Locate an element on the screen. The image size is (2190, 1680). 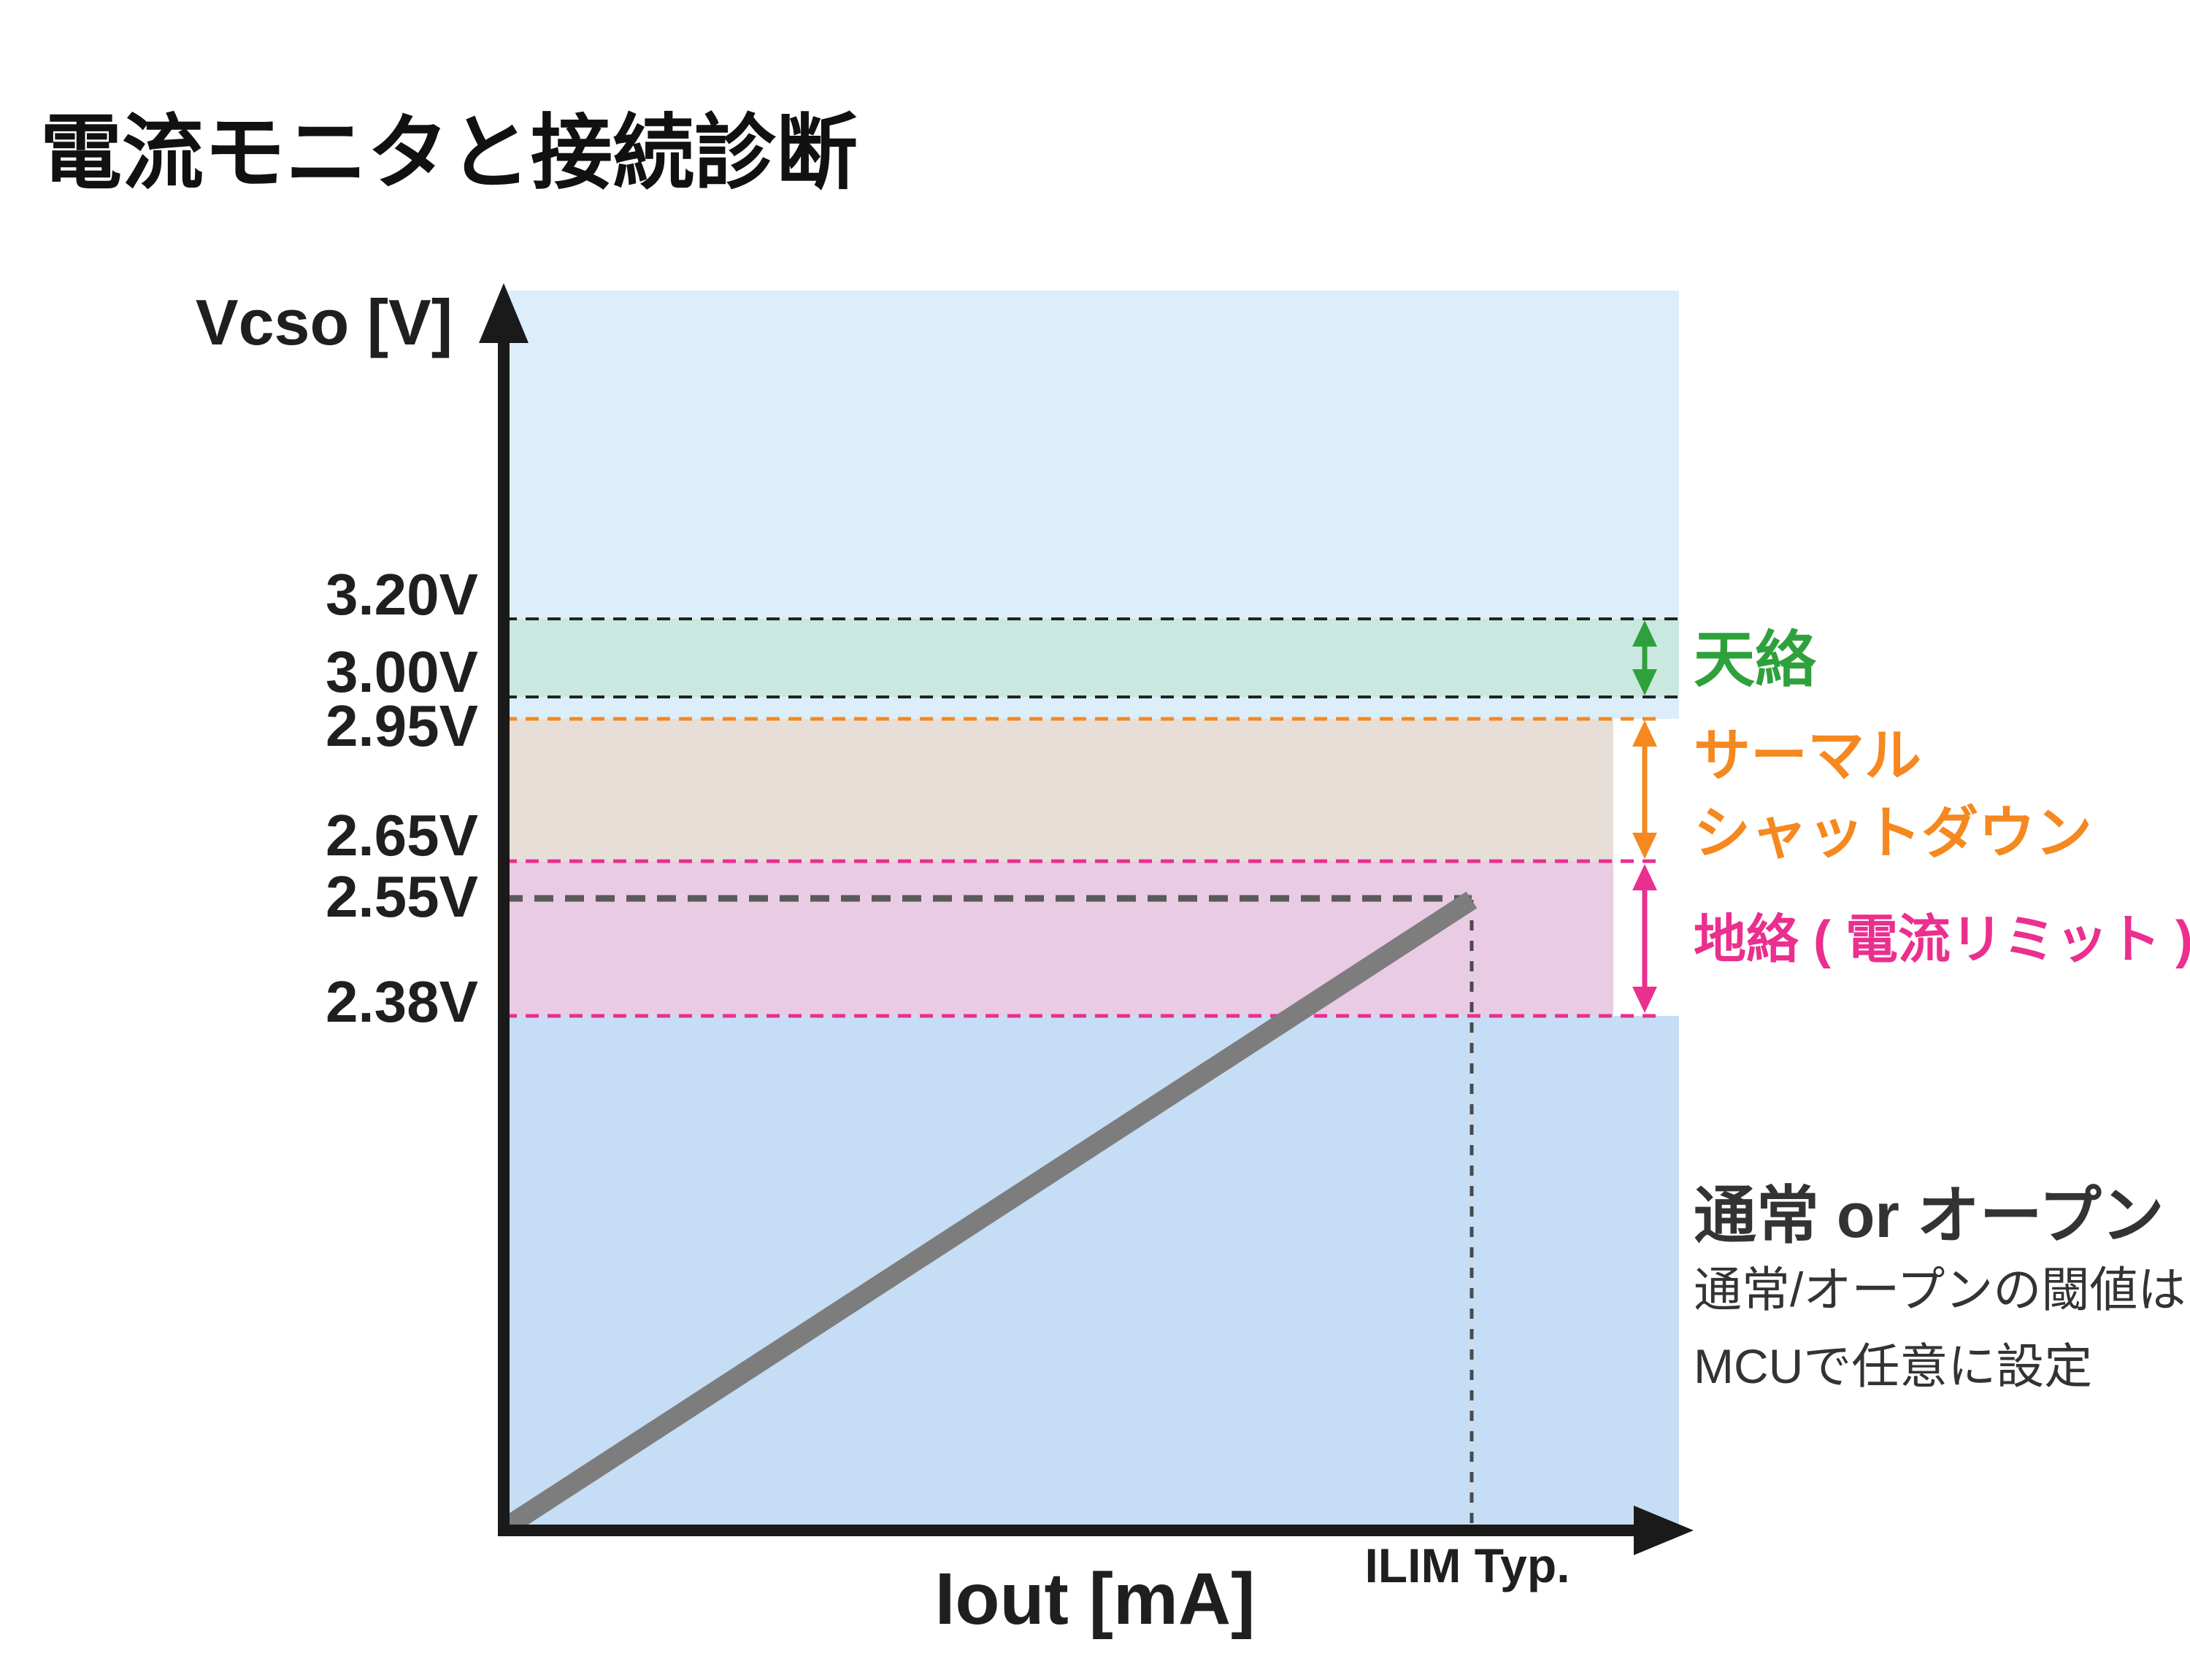
y-tick-3-20v: 3.20V is located at coordinates (402, 595).